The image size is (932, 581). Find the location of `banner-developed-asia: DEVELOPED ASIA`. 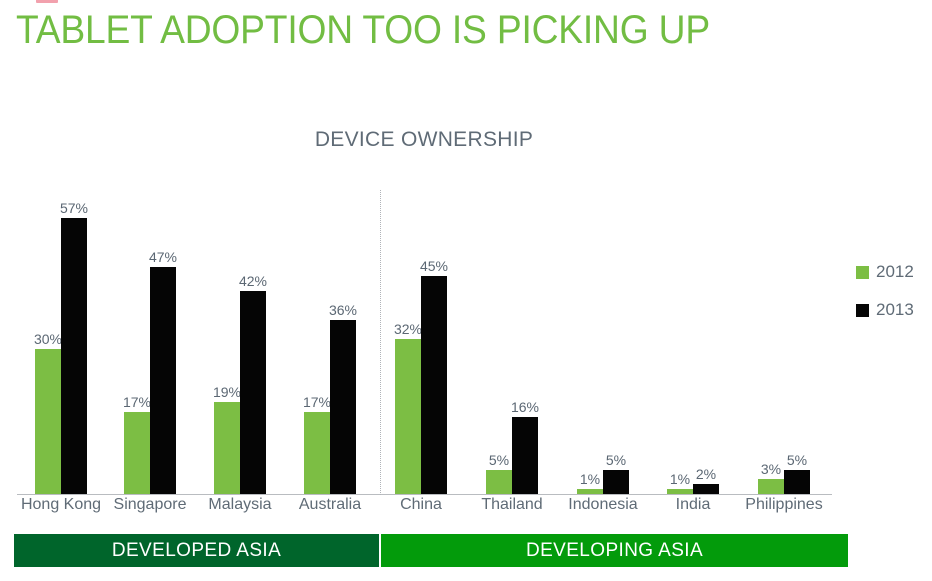

banner-developed-asia: DEVELOPED ASIA is located at coordinates (196, 550).